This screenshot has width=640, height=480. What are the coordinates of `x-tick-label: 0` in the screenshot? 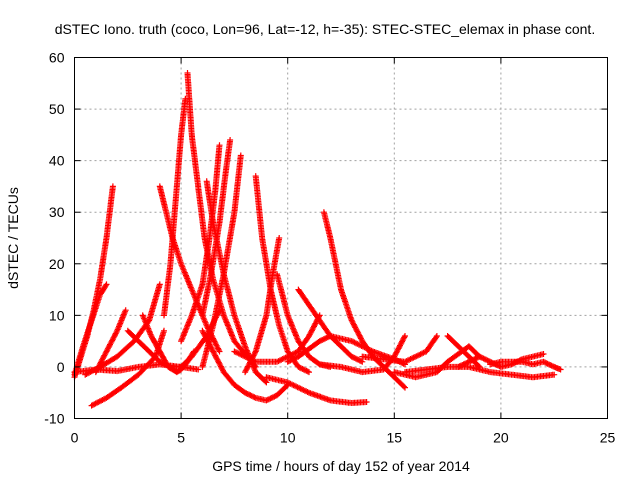 It's located at (75, 438).